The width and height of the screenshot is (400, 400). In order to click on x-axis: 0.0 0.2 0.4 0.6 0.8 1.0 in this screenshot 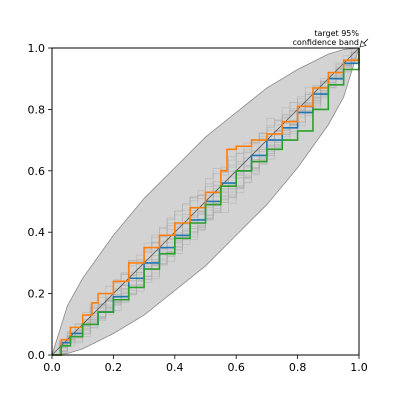, I will do `click(205, 364)`.